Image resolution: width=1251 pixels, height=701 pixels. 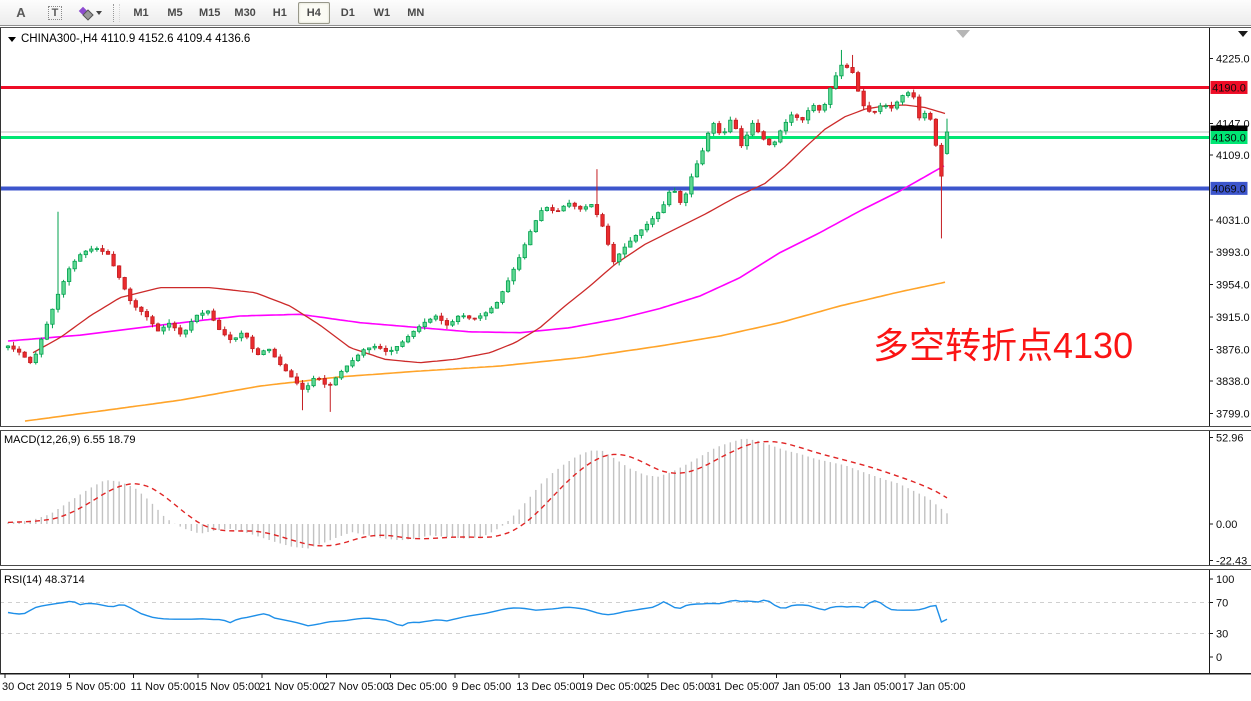 I want to click on timeframe-button-M15: M15, so click(x=210, y=12).